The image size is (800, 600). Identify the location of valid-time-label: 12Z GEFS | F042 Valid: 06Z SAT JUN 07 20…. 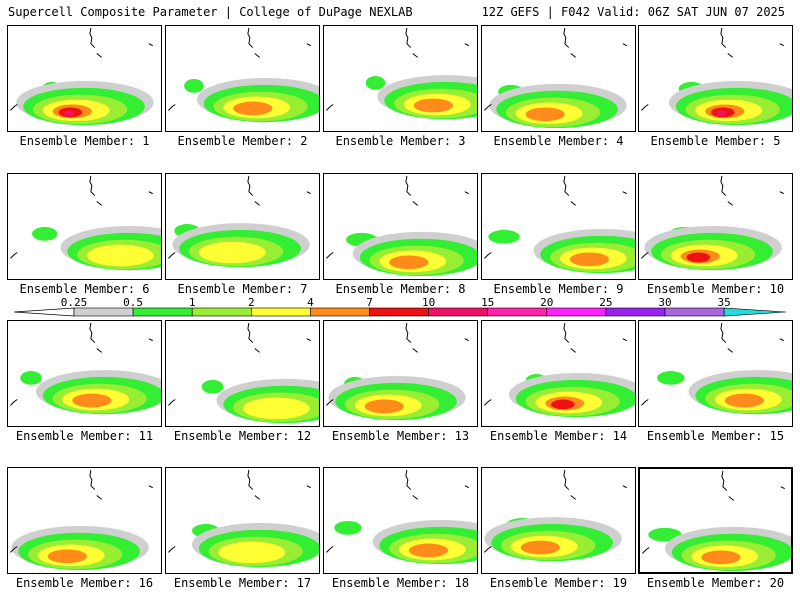
(633, 12).